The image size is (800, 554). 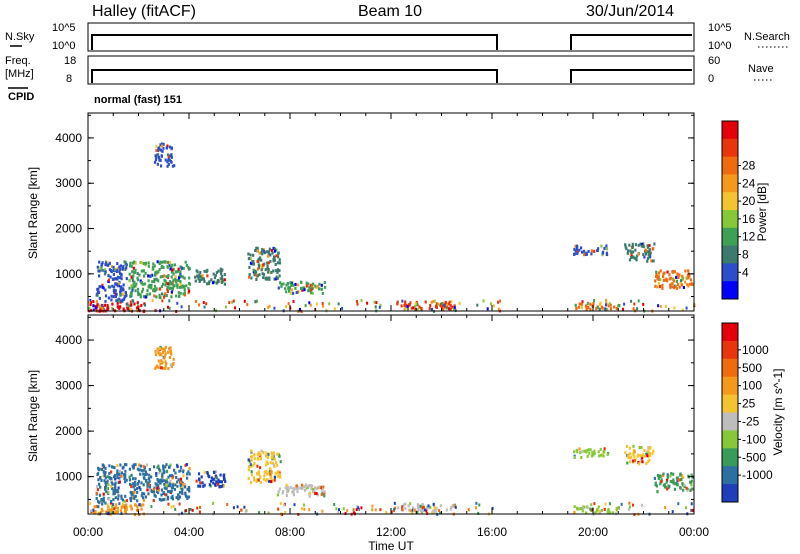 What do you see at coordinates (391, 70) in the screenshot?
I see `freq-panel` at bounding box center [391, 70].